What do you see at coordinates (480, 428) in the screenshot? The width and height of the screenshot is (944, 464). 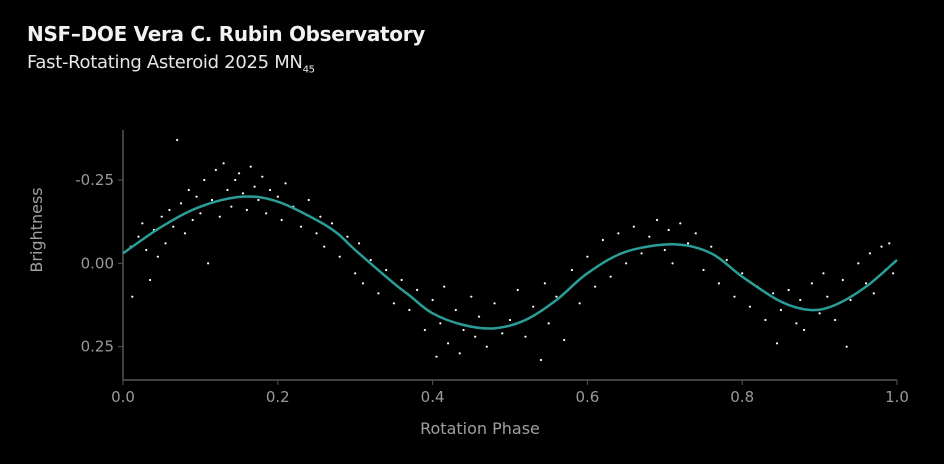 I see `x-axis-label: Rotation Phase` at bounding box center [480, 428].